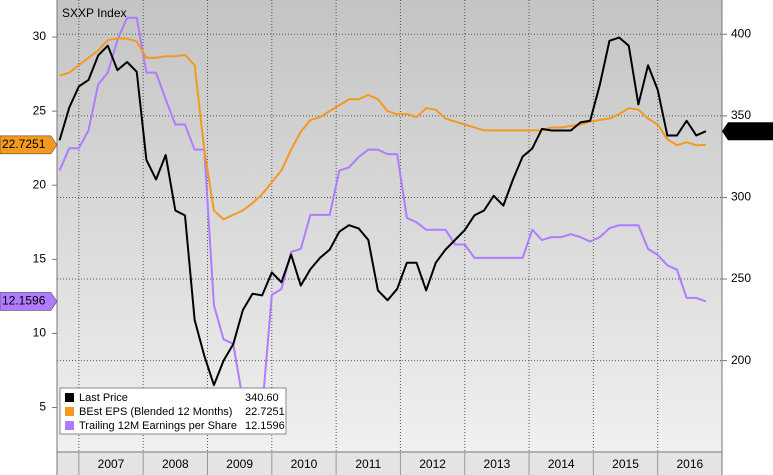 This screenshot has width=773, height=475. What do you see at coordinates (94, 13) in the screenshot?
I see `chart-title: SXXP Index` at bounding box center [94, 13].